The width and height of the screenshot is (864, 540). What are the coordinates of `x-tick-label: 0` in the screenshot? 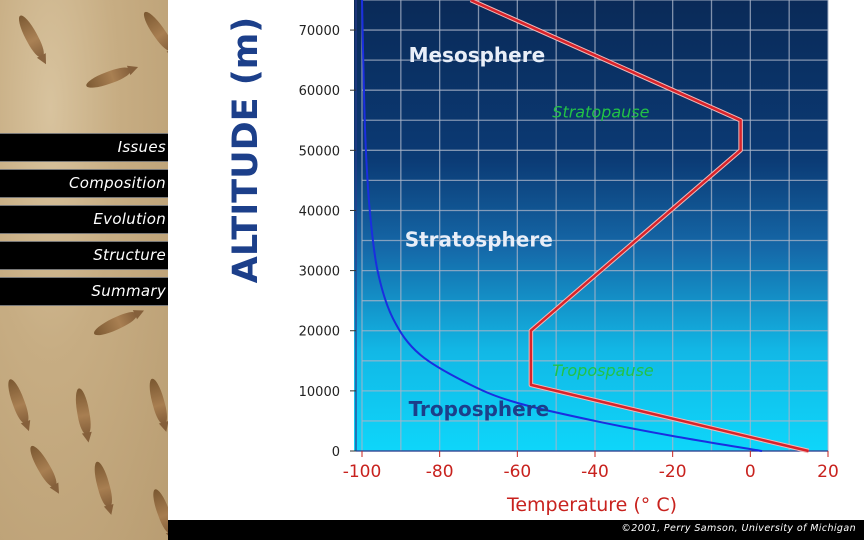 It's located at (750, 472).